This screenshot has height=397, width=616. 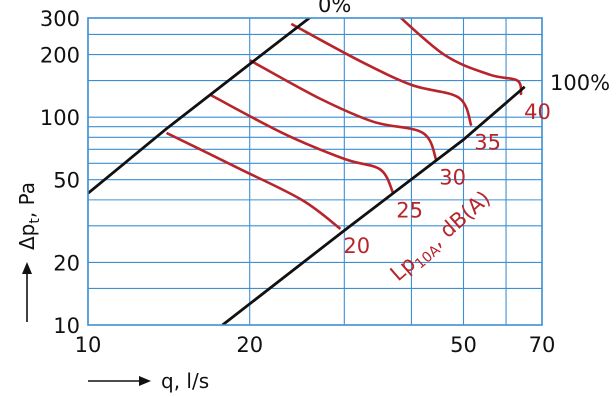 I want to click on x-axis-arrowhead, so click(x=145, y=381).